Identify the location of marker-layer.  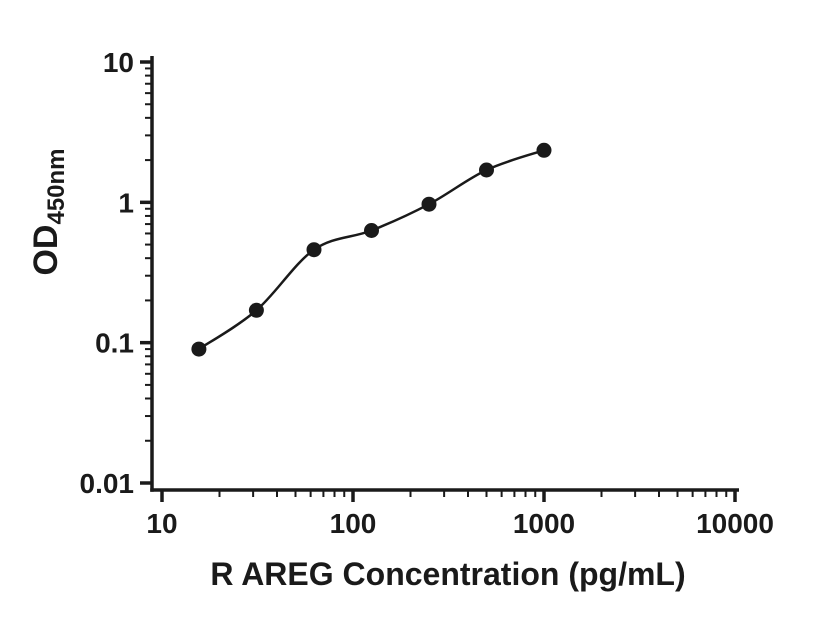
(371, 249).